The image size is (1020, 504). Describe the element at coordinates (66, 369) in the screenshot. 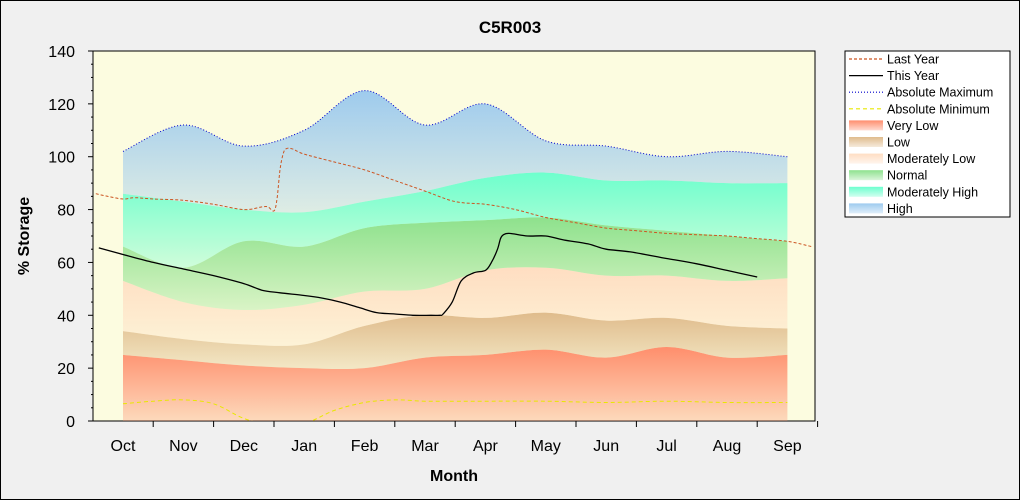

I see `y-tick-label: 20` at that location.